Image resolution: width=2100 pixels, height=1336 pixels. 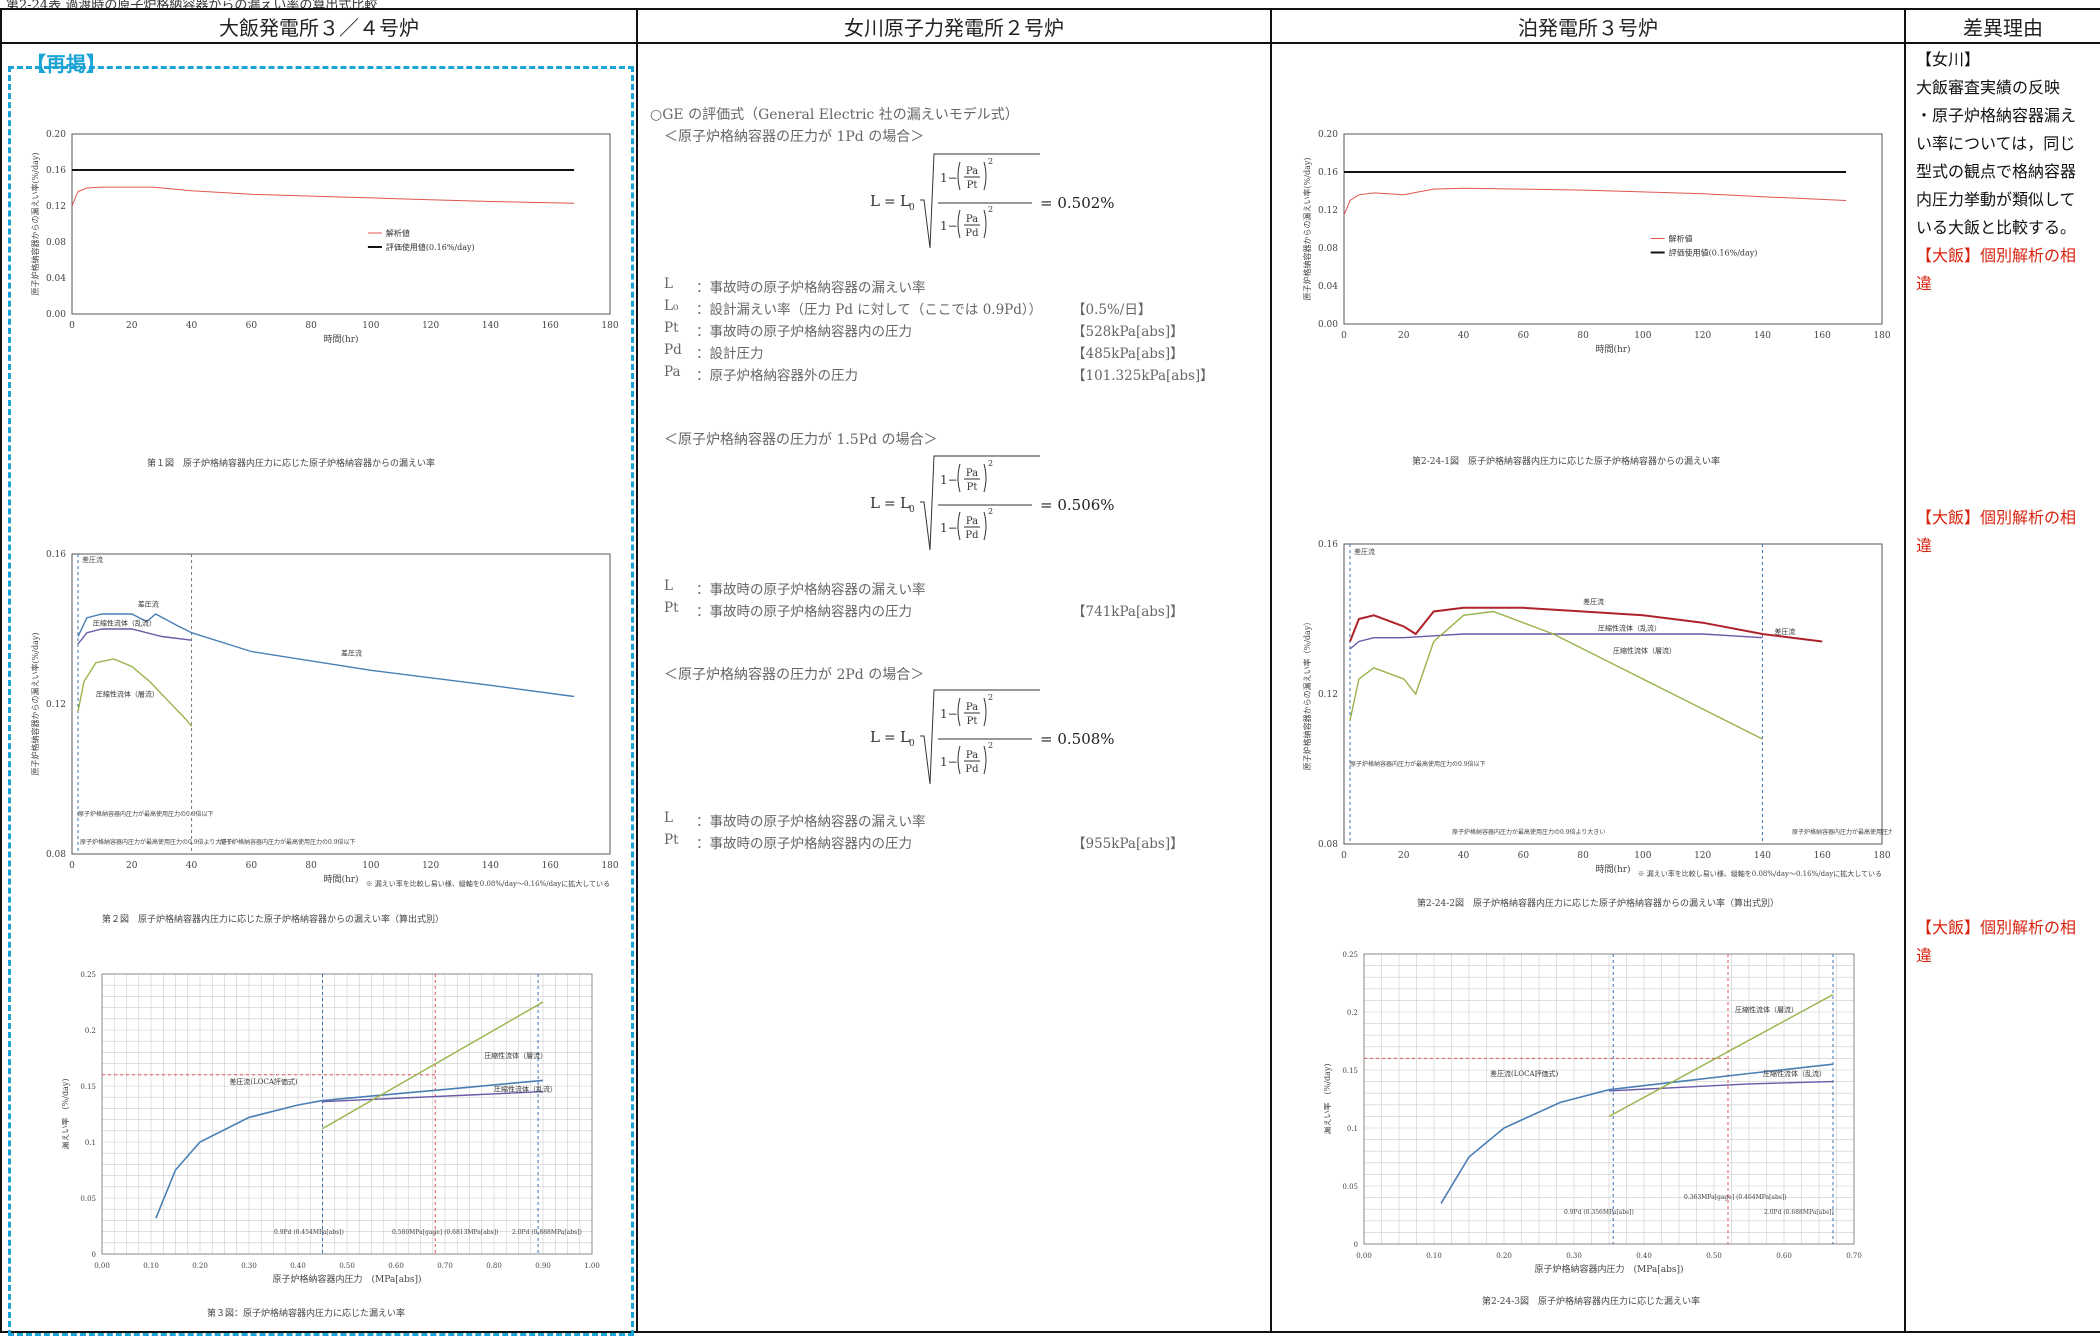 What do you see at coordinates (1307, 694) in the screenshot?
I see `y-axis-label: 原子炉格納容器からの漏えい率（%/day）` at bounding box center [1307, 694].